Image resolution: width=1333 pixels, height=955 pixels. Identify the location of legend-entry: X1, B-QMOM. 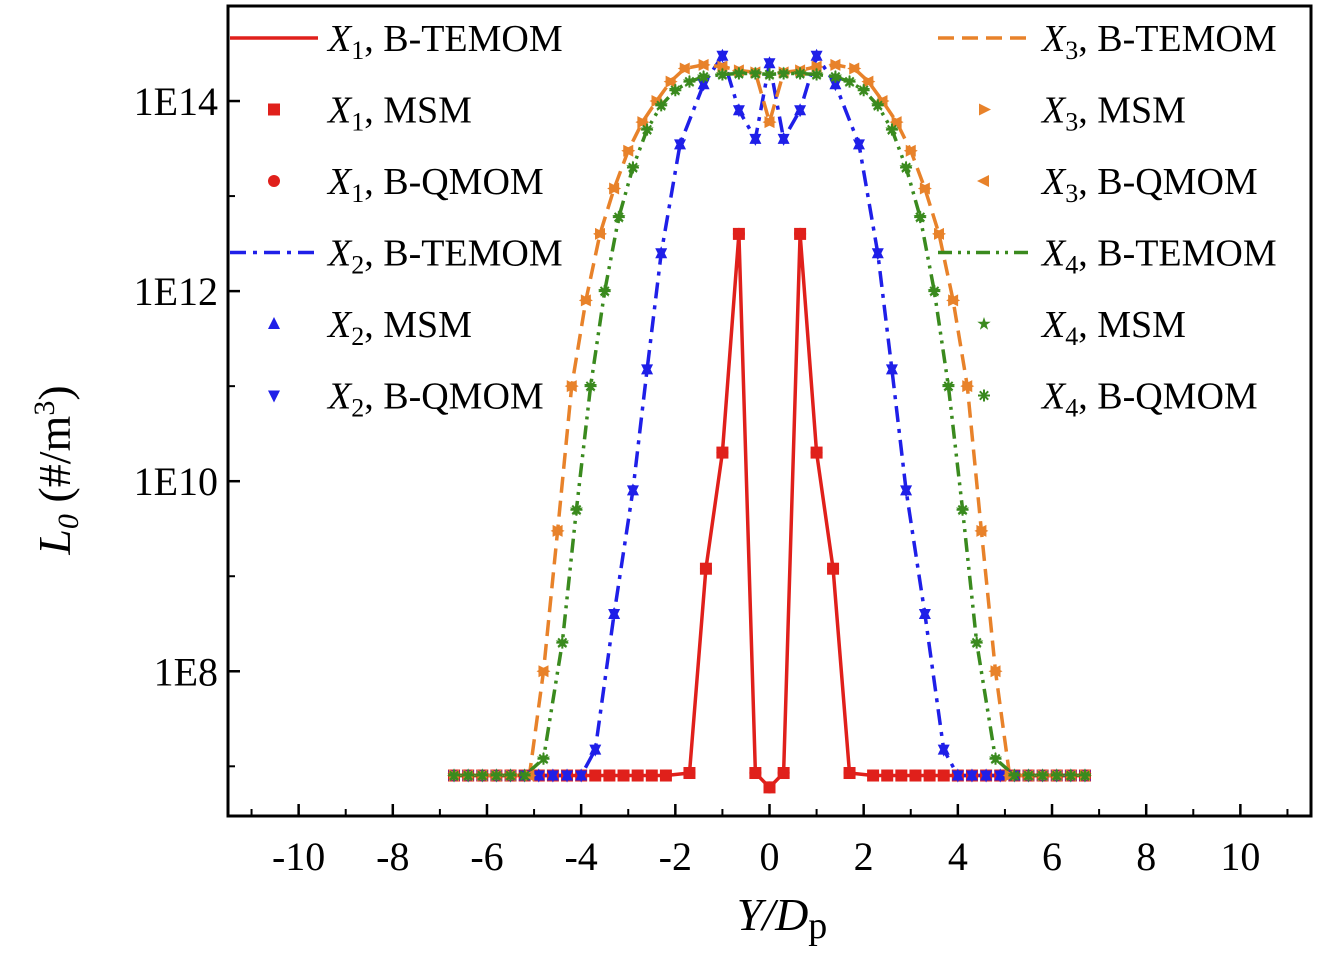
(406, 184).